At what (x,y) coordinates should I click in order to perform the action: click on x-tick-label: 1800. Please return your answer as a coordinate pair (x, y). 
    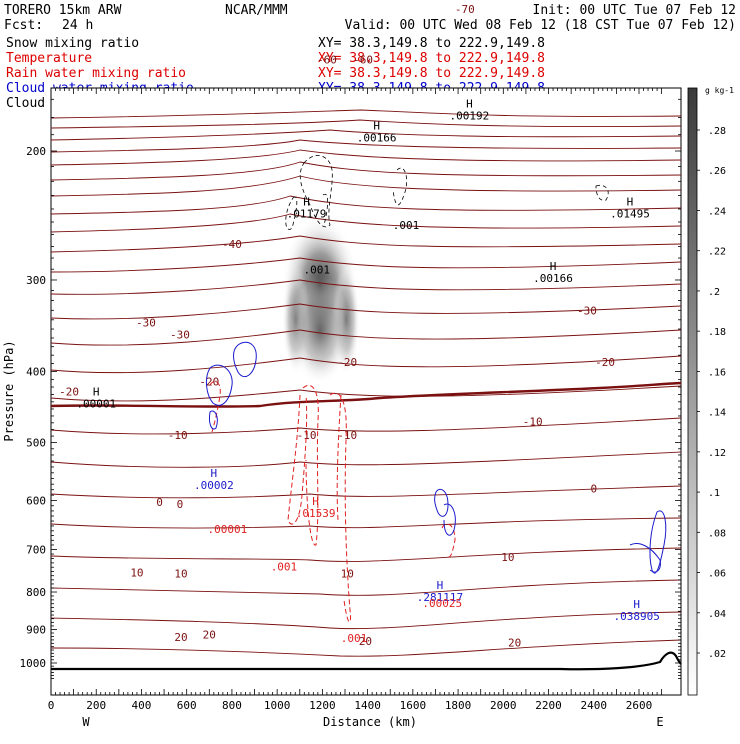
    Looking at the image, I should click on (458, 705).